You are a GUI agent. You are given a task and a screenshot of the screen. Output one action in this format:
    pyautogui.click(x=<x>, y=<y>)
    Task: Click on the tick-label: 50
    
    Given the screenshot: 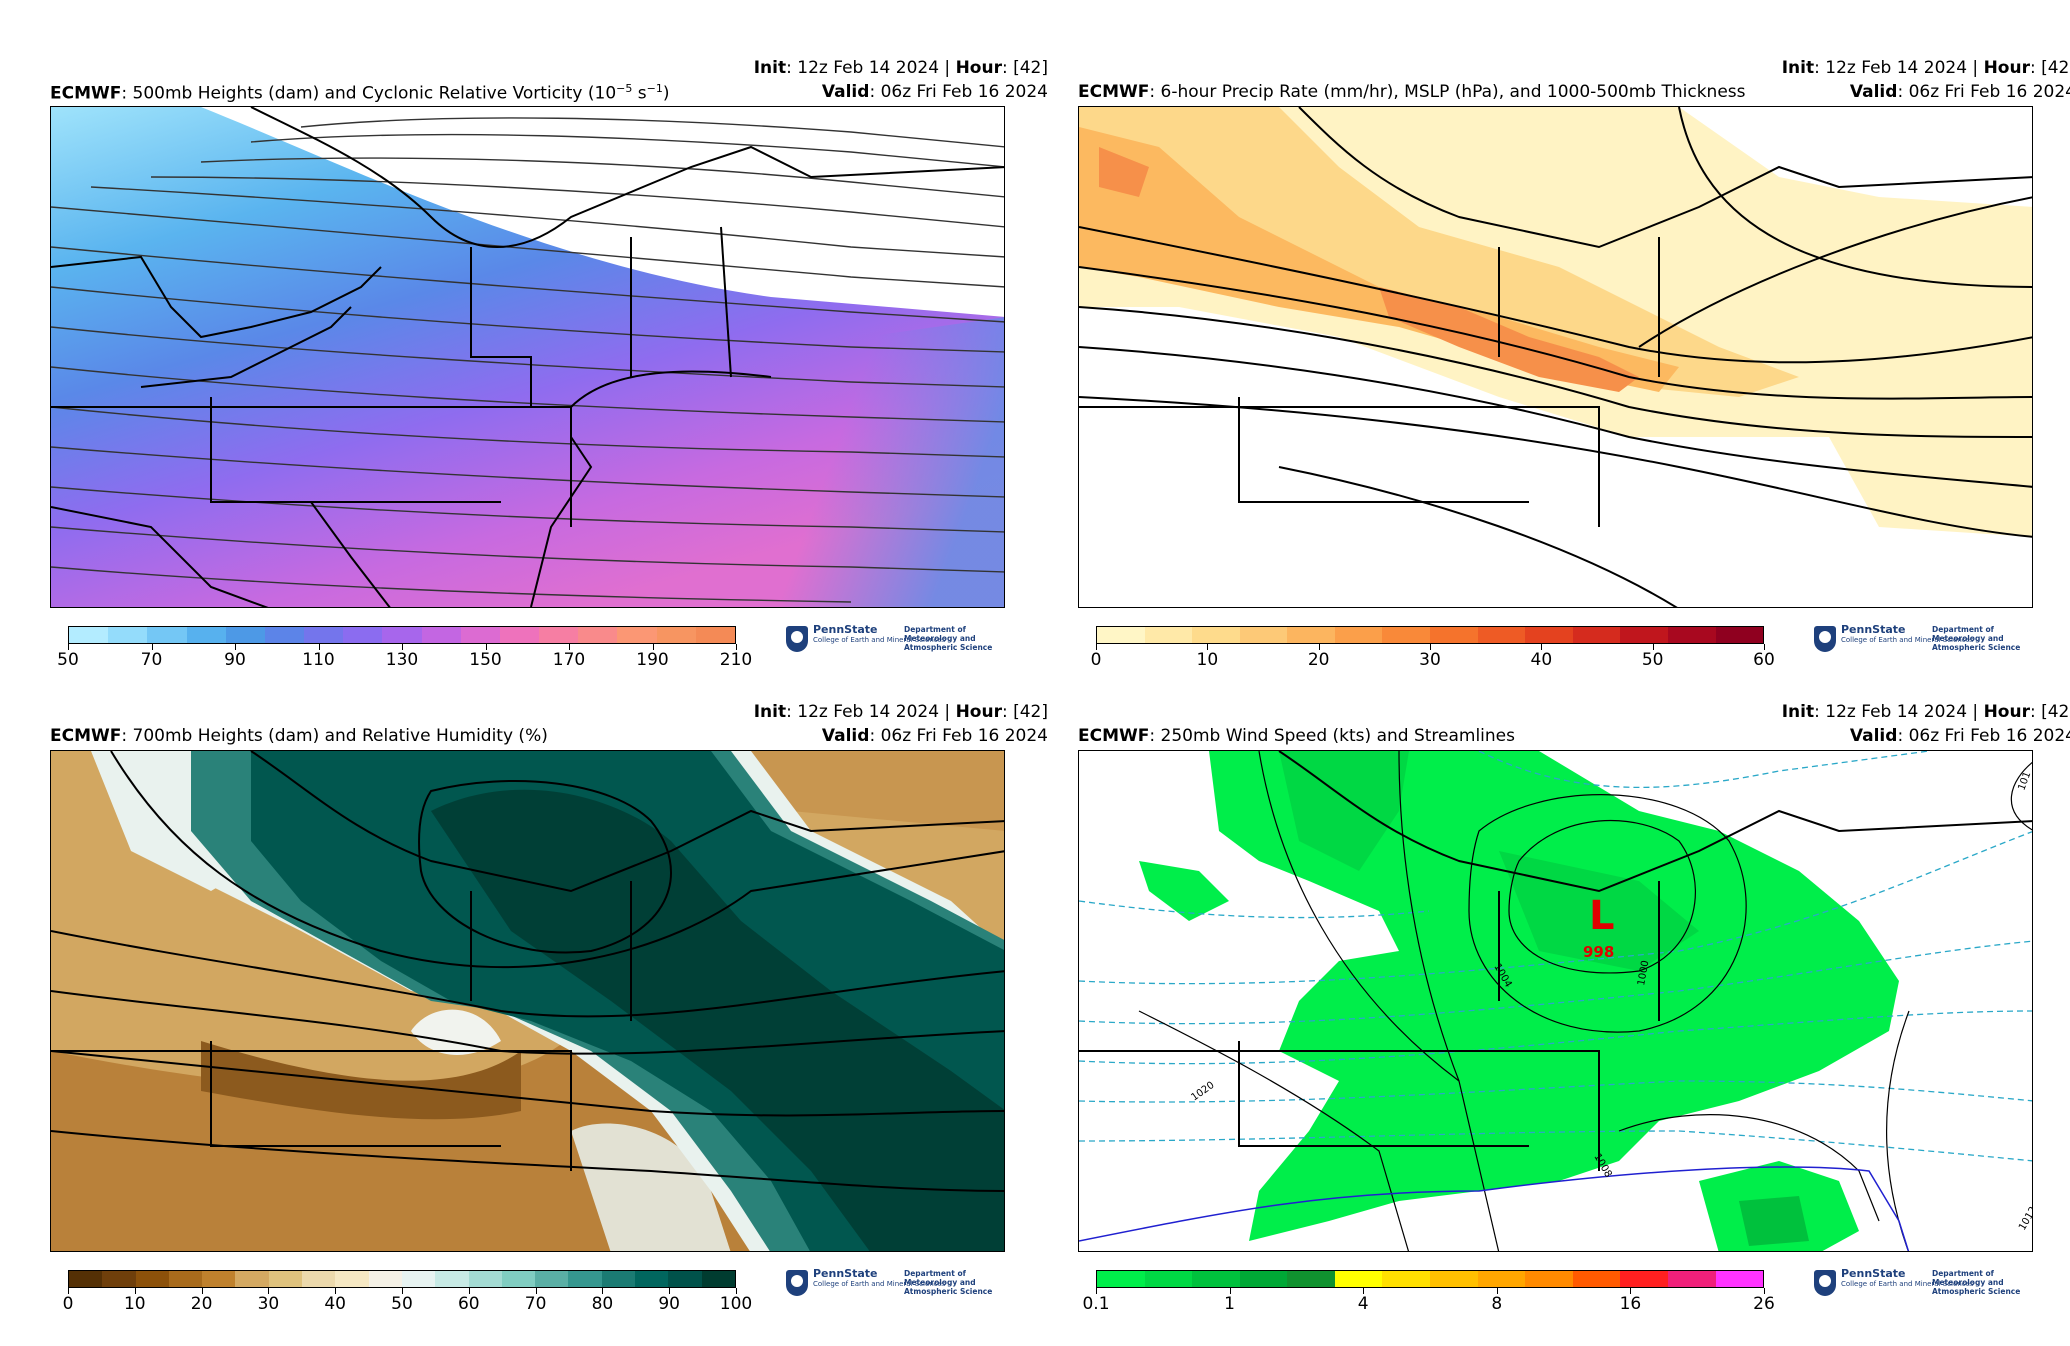 What is the action you would take?
    pyautogui.click(x=68, y=660)
    